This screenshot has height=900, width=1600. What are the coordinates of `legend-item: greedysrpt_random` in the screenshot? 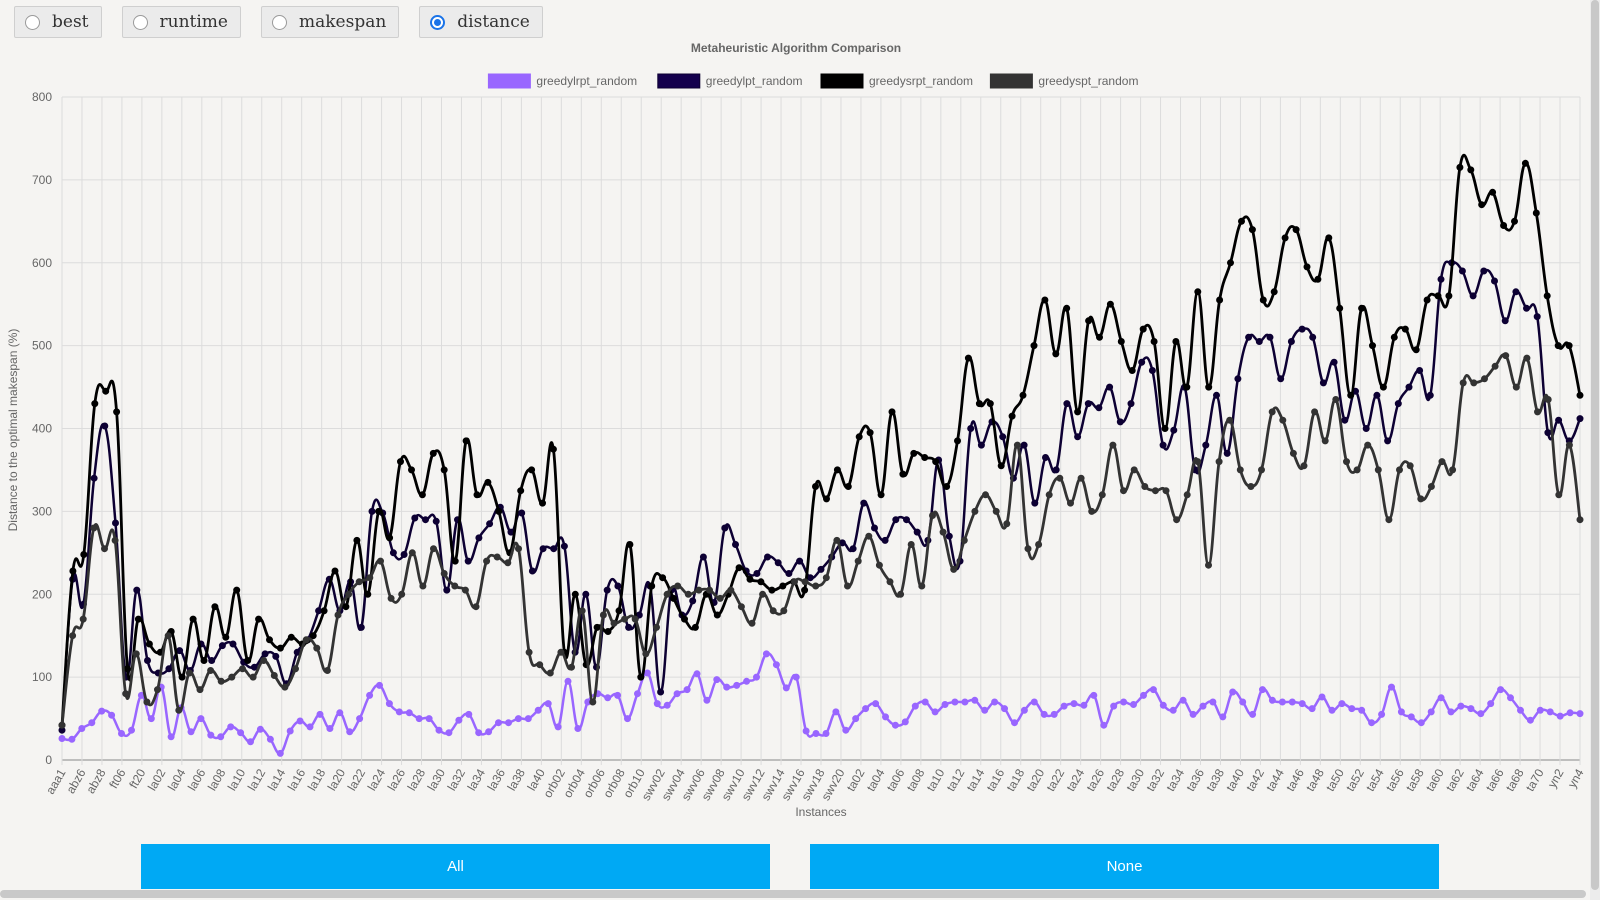 It's located at (896, 81).